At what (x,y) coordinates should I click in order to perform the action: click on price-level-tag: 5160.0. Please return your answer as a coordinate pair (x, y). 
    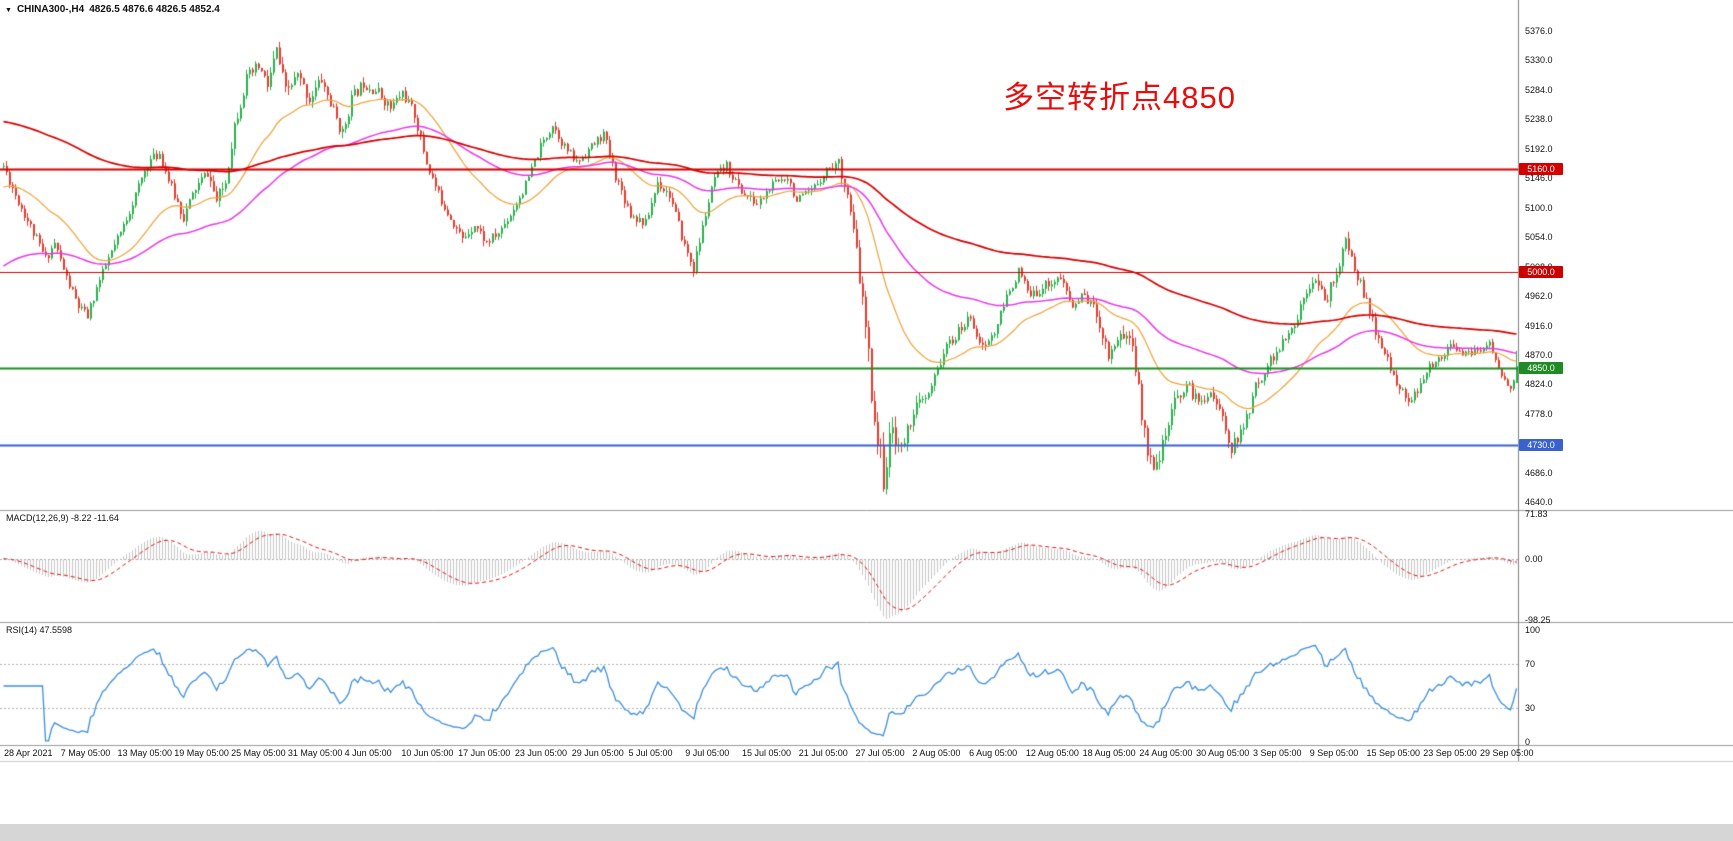
    Looking at the image, I should click on (1541, 169).